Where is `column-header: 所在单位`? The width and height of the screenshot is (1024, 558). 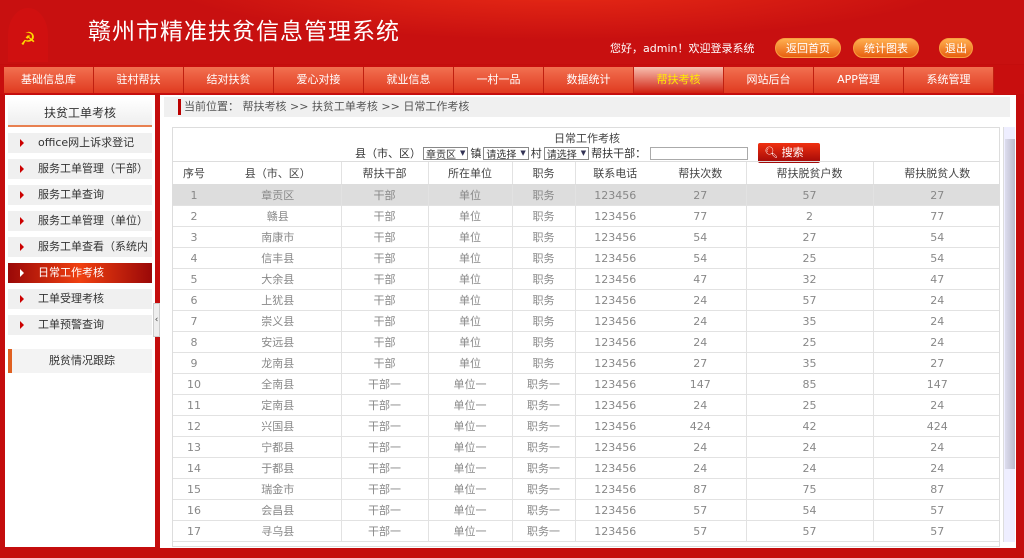
column-header: 所在单位 is located at coordinates (469, 173).